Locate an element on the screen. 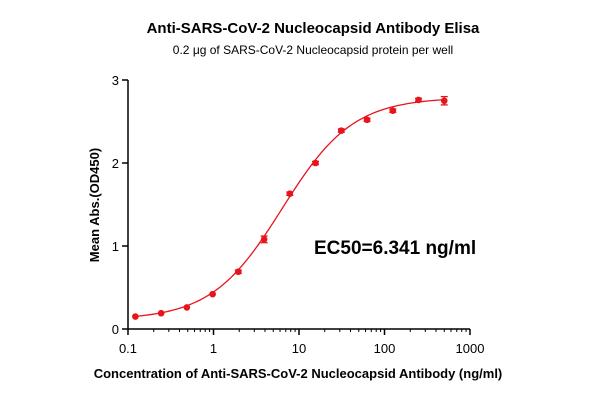 The height and width of the screenshot is (400, 598). x-tick-label: 10 is located at coordinates (299, 348).